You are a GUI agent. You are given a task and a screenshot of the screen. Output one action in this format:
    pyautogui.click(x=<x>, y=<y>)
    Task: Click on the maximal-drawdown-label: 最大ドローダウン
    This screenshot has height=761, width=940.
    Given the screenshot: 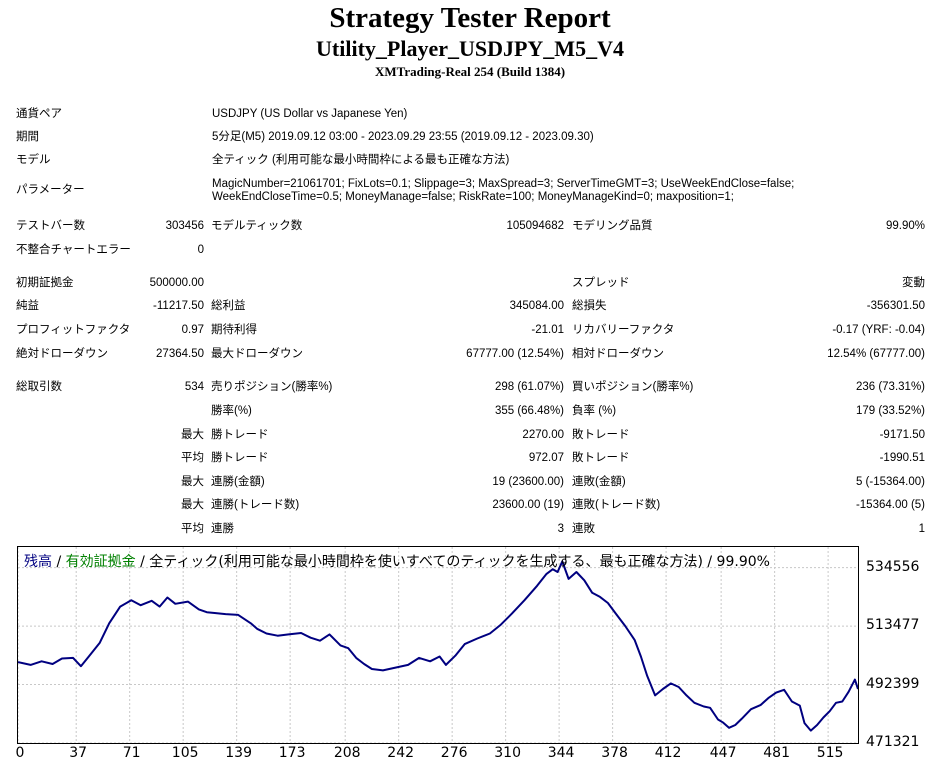 What is the action you would take?
    pyautogui.click(x=257, y=354)
    